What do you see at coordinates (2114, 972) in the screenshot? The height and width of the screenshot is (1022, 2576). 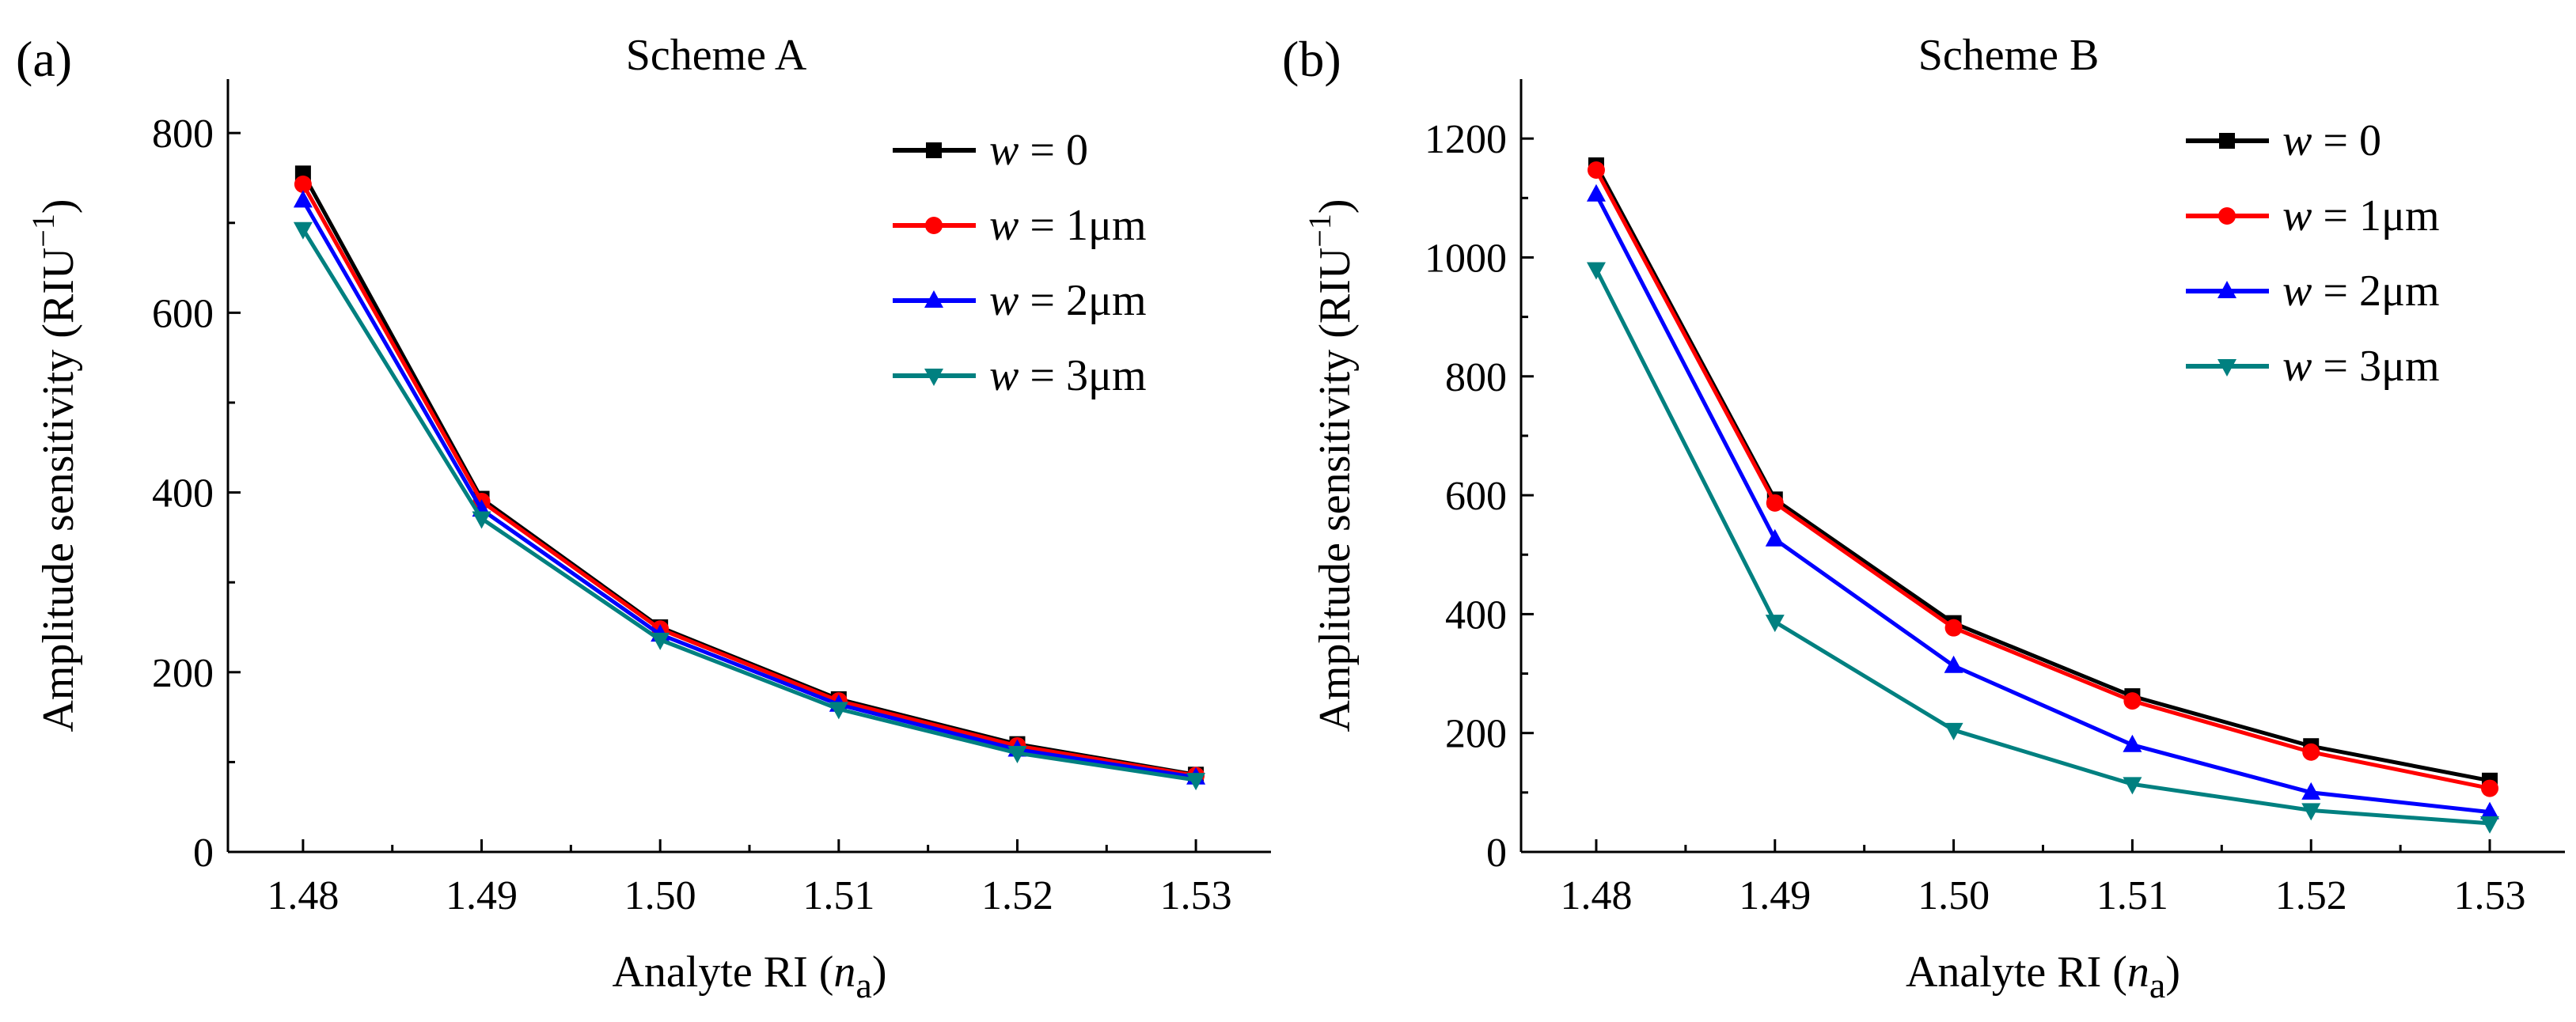 I see `x-axis-label-paren: (` at bounding box center [2114, 972].